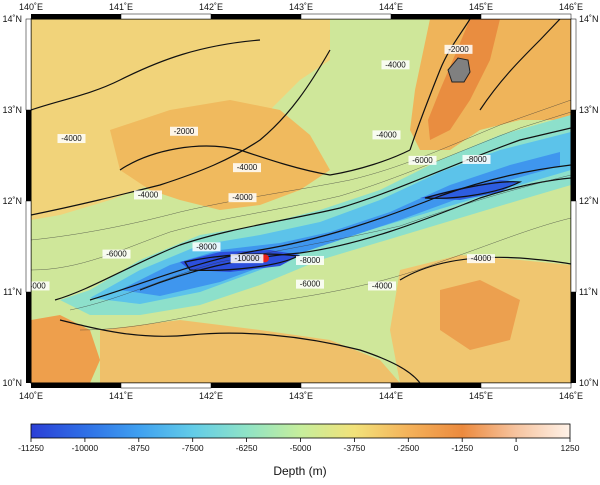 This screenshot has width=600, height=485. Describe the element at coordinates (516, 448) in the screenshot. I see `colorbar-tick-label: 0` at that location.